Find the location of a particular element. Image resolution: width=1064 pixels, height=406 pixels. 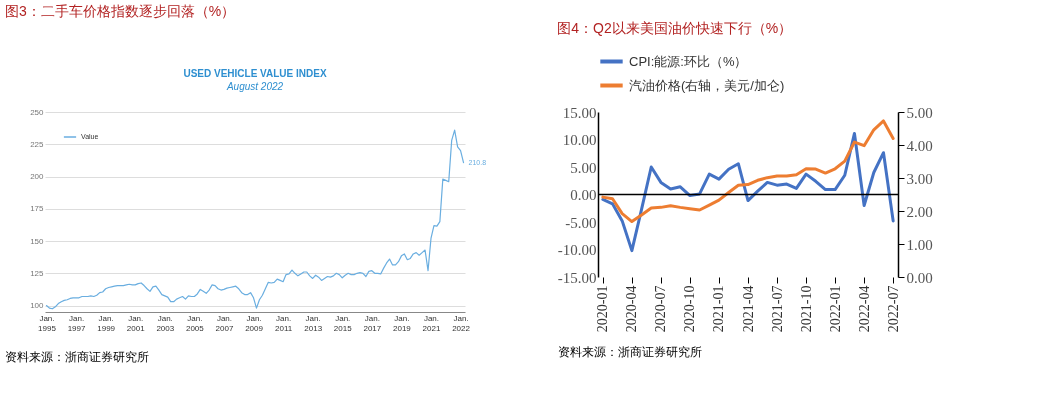

x-tick-label: Jan. 2022 is located at coordinates (461, 323).